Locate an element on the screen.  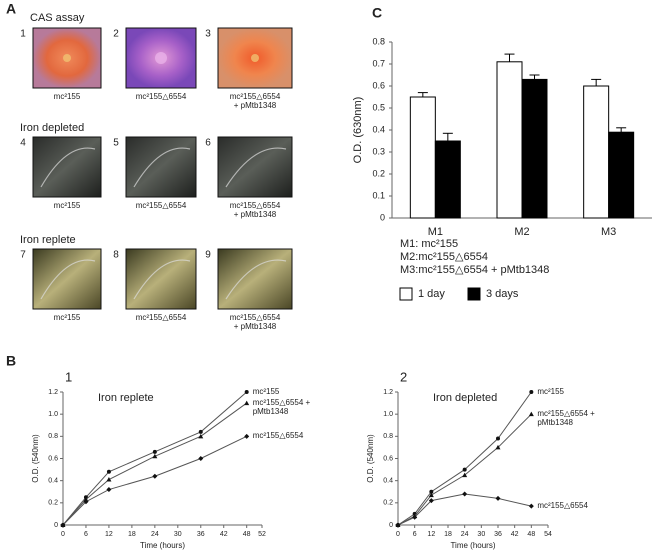
panel-label: A is located at coordinates (11, 9).